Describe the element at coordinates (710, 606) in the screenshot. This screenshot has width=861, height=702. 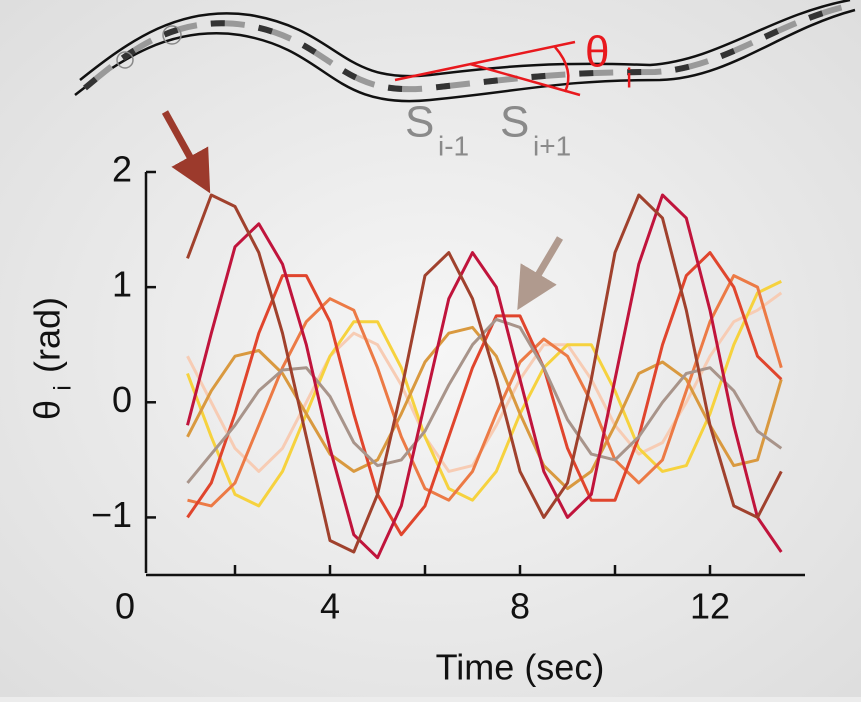
I see `x-tick-label: 12` at that location.